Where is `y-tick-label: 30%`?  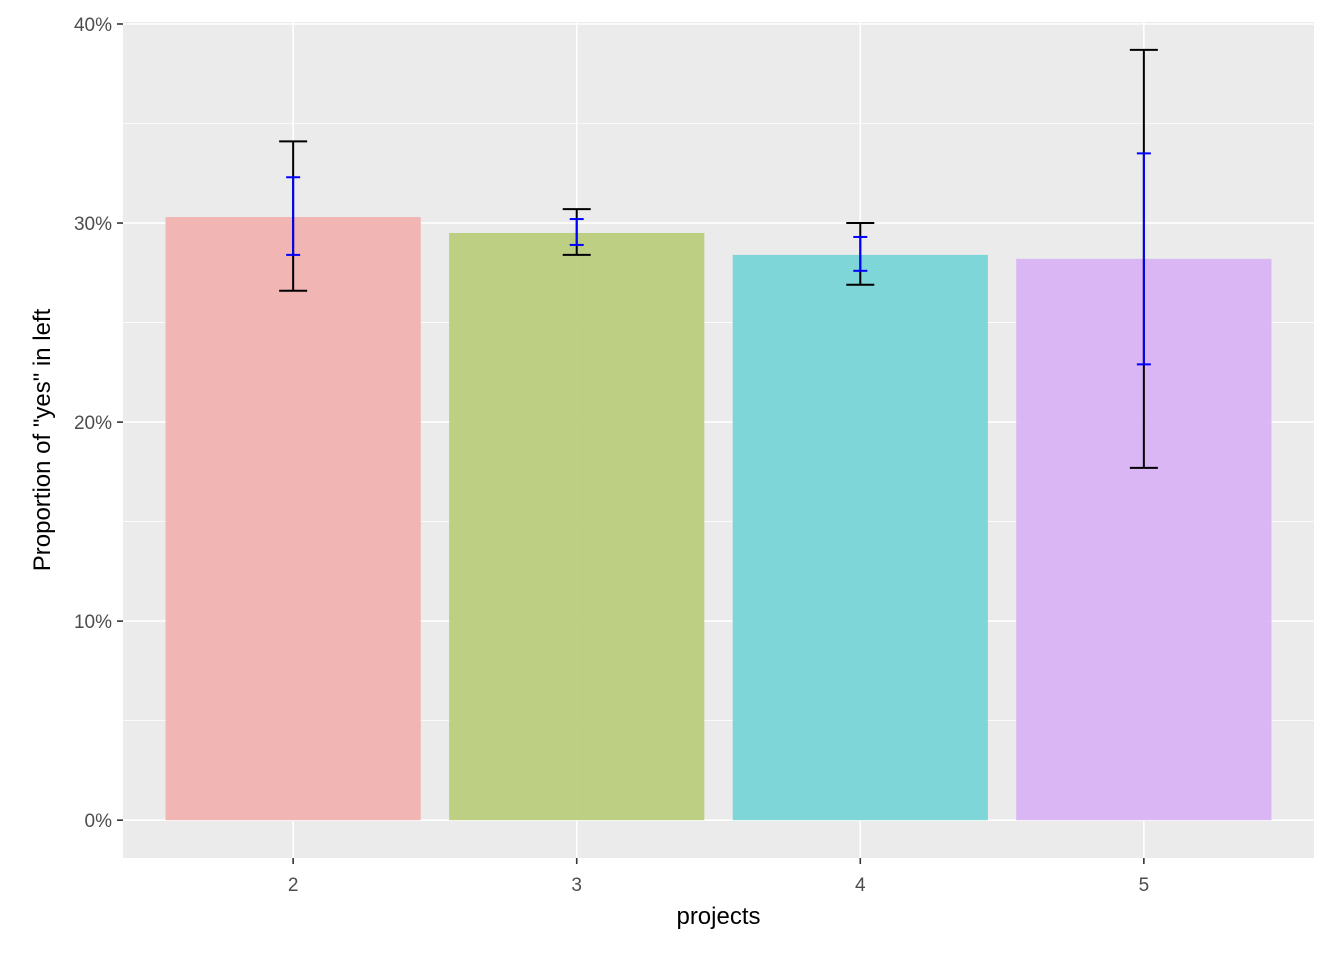
y-tick-label: 30% is located at coordinates (93, 224).